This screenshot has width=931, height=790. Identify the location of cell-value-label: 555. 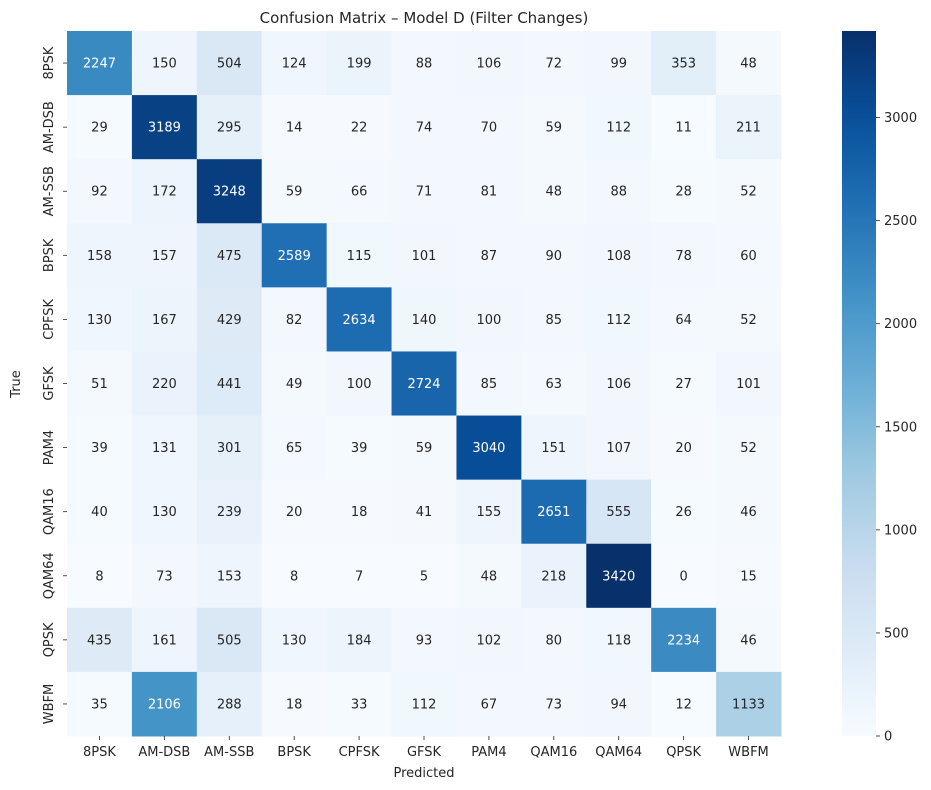
(618, 512).